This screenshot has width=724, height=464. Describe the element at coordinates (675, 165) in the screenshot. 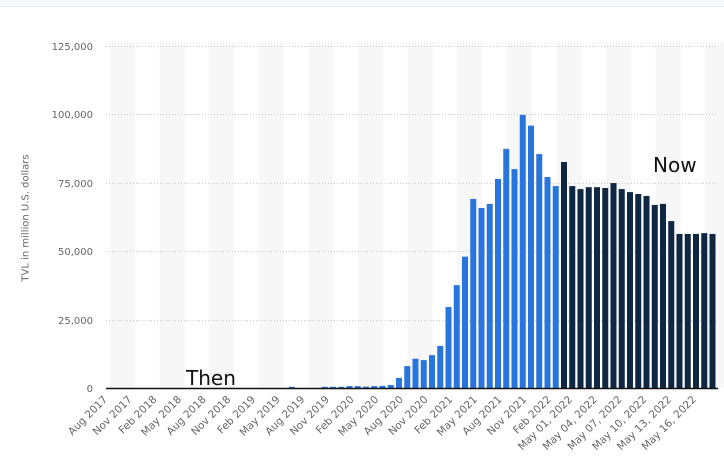

I see `annotation-now: Now` at that location.